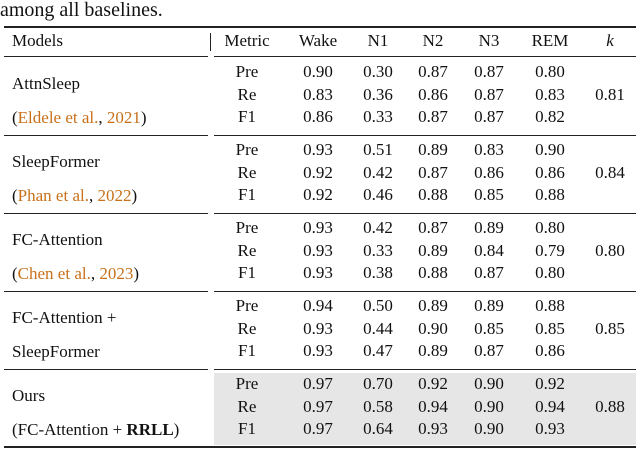 The width and height of the screenshot is (640, 450). I want to click on header-cell: N3, so click(489, 40).